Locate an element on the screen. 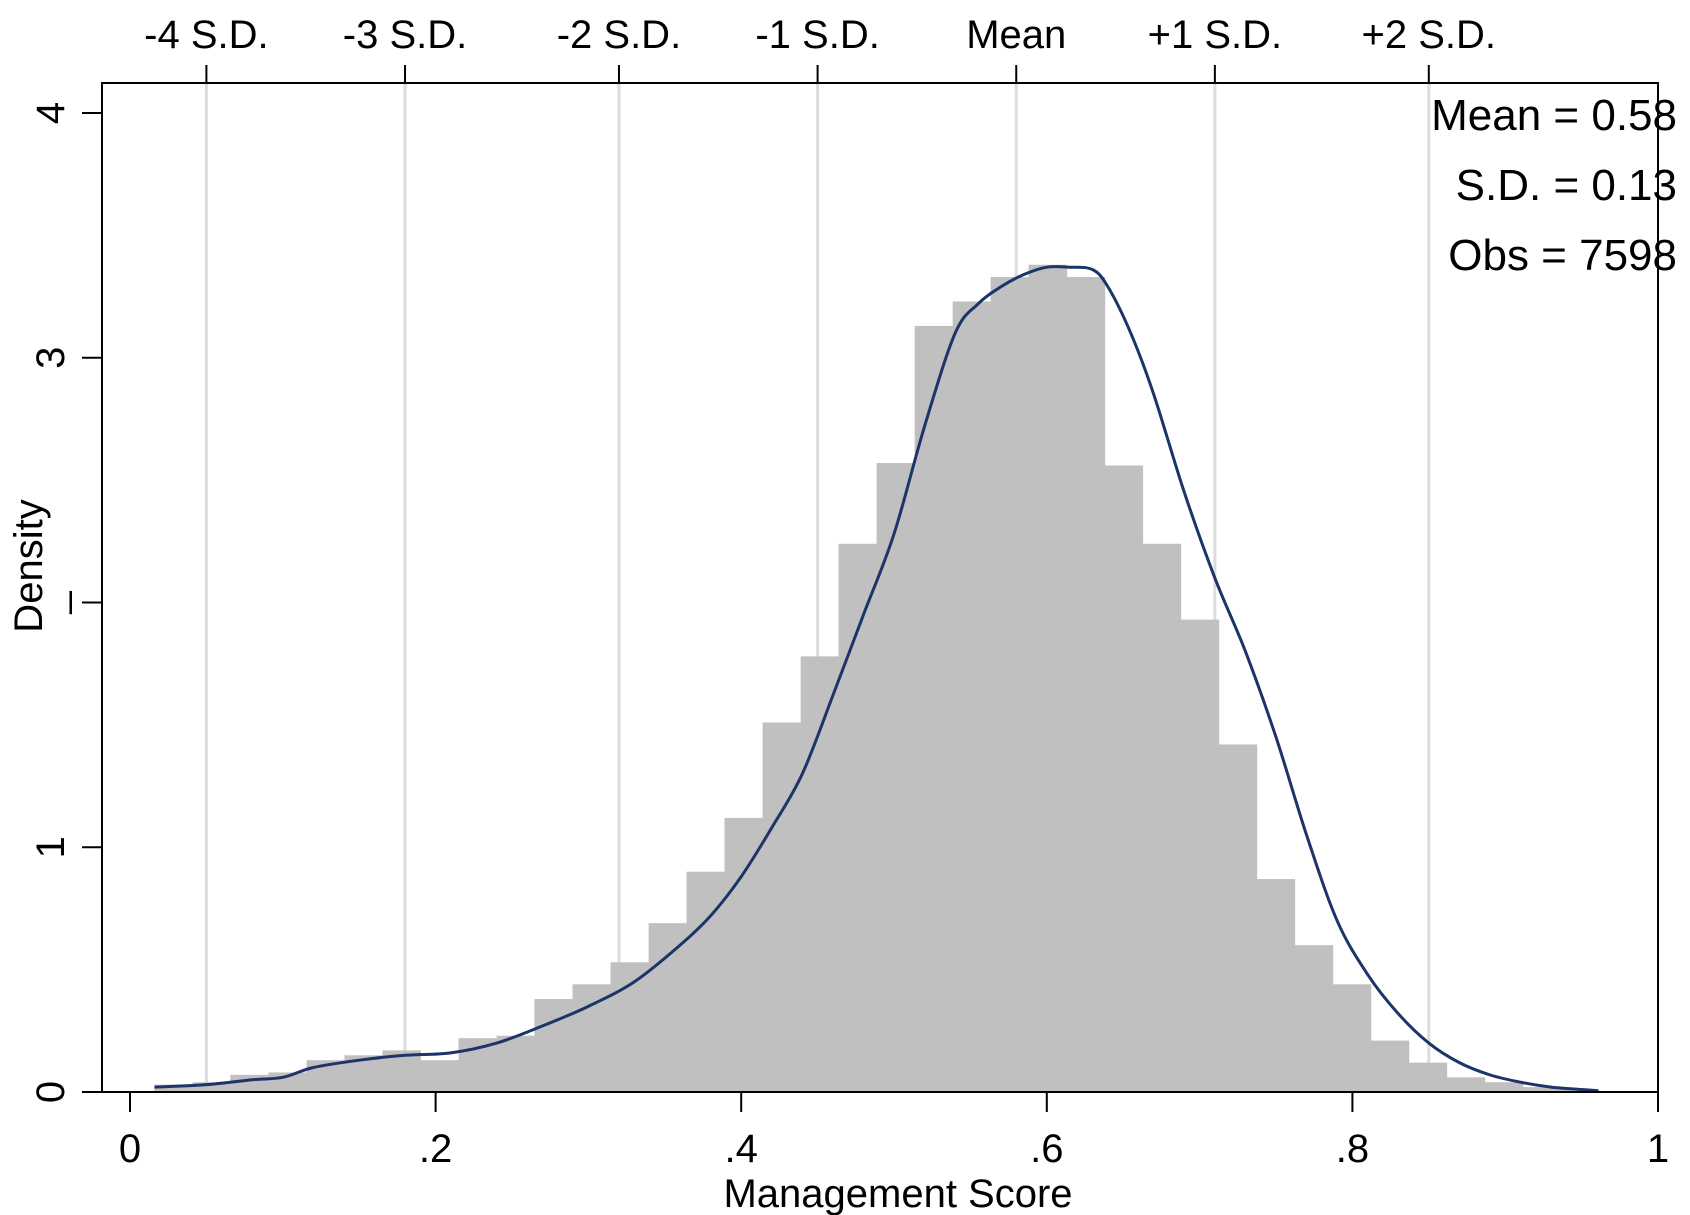 Image resolution: width=1690 pixels, height=1215 pixels. y-axis: 0 1 _ 3 4 is located at coordinates (65, 602).